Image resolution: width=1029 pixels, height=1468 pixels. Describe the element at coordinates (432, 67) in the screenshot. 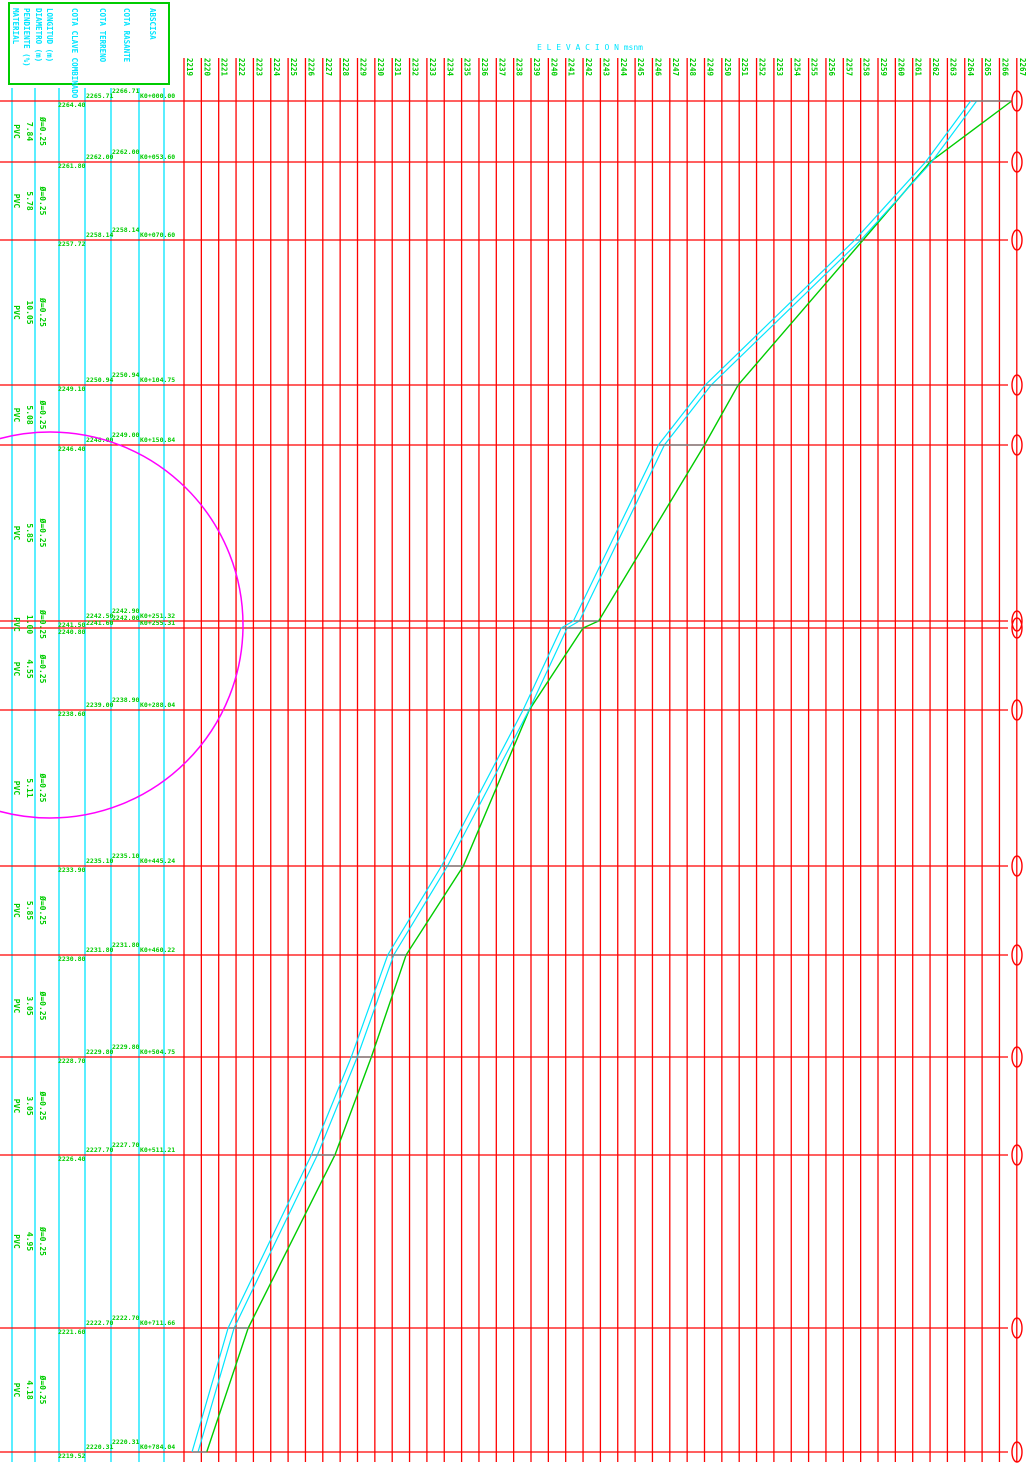

I see `elevation-label: 2233` at that location.